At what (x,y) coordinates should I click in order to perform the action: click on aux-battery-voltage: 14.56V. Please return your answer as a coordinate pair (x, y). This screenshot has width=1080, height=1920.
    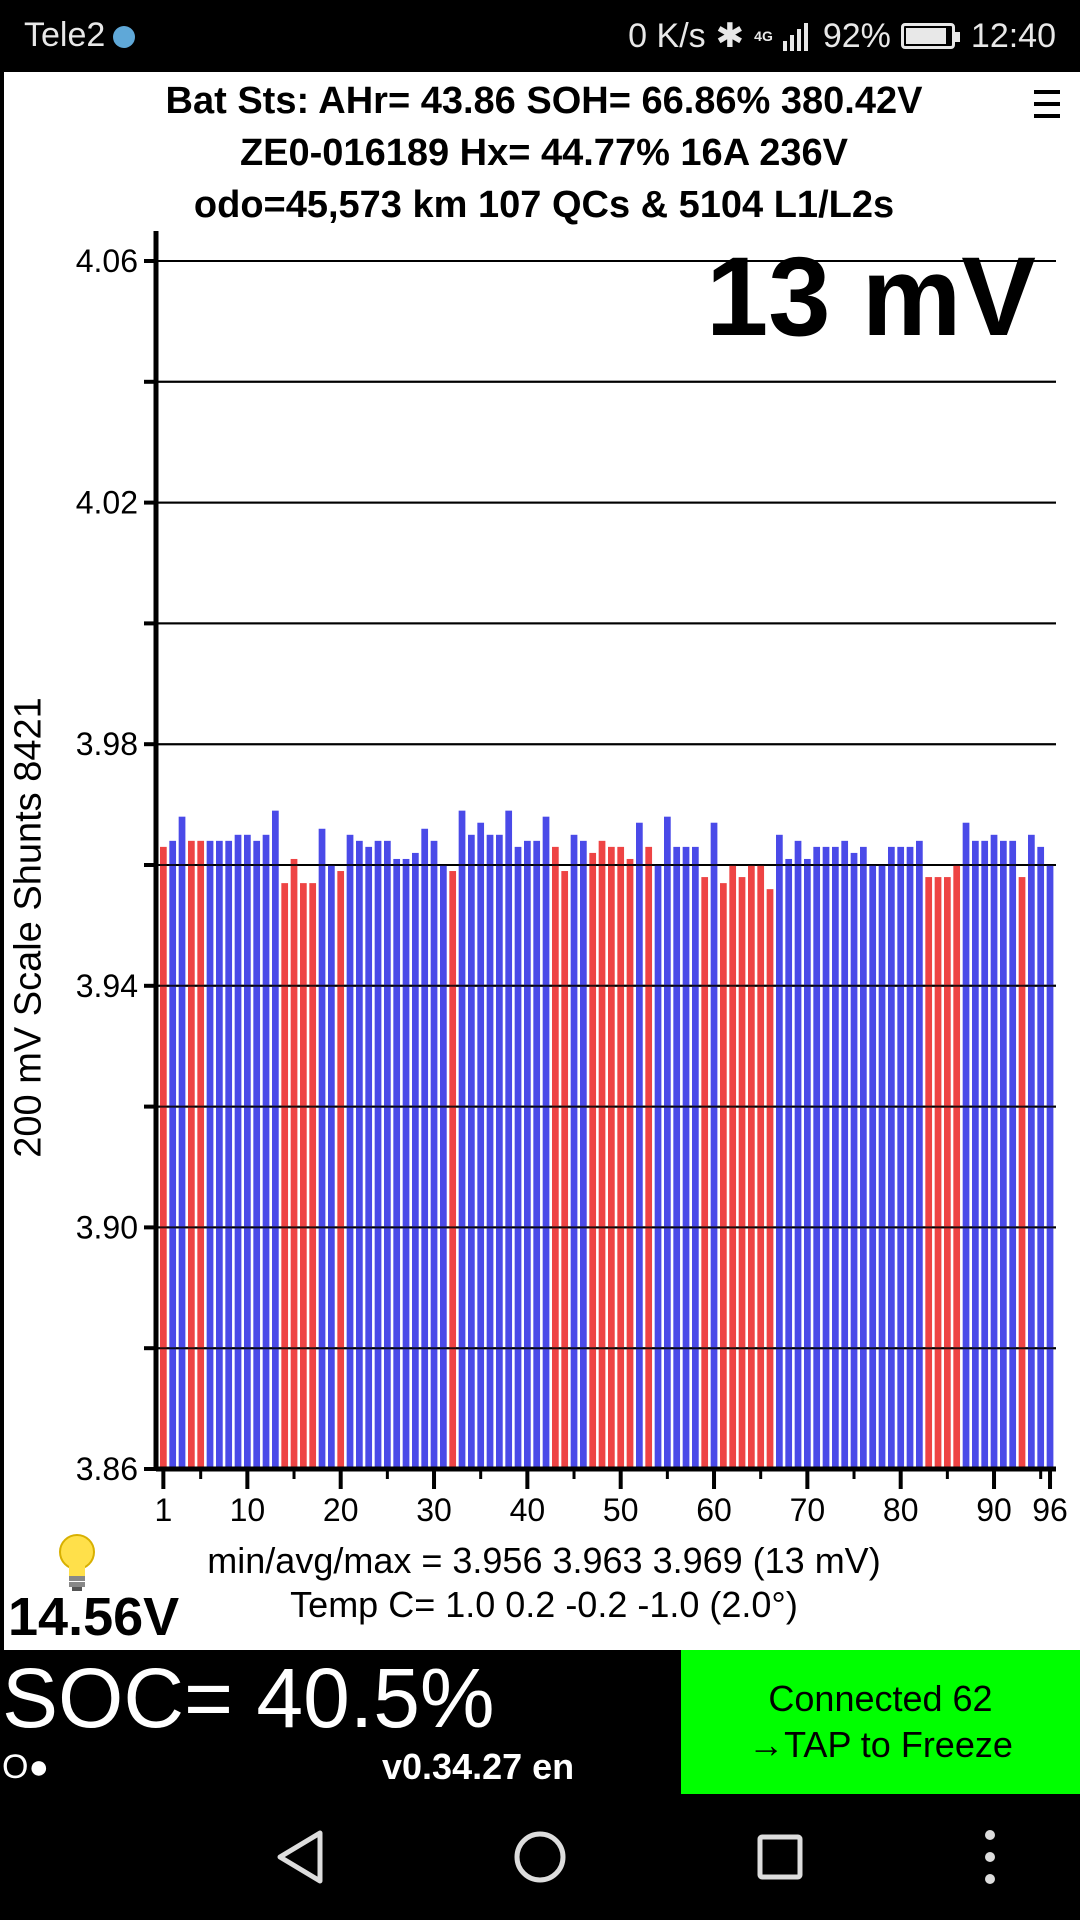
    Looking at the image, I should click on (94, 1617).